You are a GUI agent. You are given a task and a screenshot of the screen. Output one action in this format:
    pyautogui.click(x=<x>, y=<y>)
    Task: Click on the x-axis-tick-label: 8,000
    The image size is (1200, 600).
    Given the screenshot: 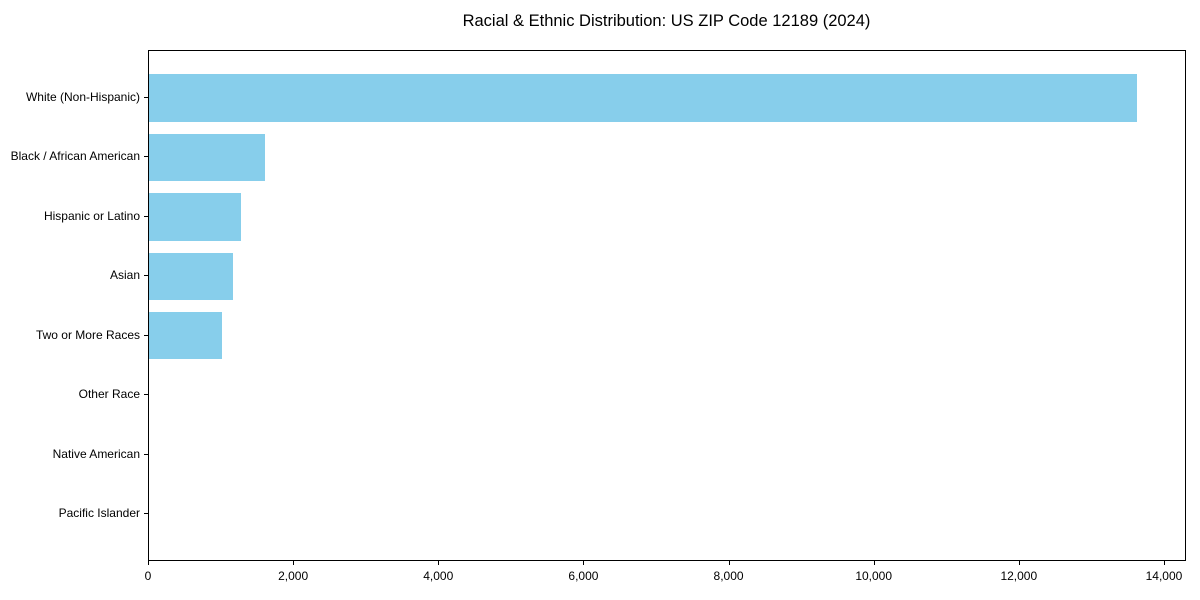 What is the action you would take?
    pyautogui.click(x=728, y=576)
    